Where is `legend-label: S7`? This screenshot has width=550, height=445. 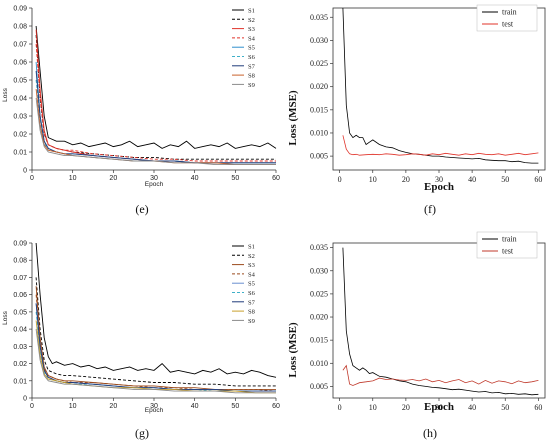
legend-label: S7 is located at coordinates (252, 302).